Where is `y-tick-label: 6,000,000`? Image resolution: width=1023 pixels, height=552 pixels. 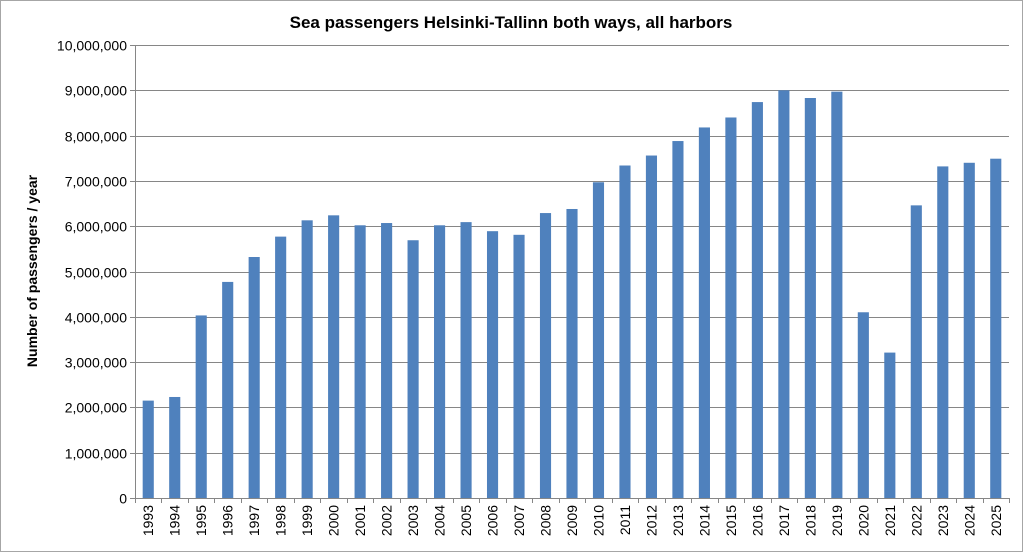 y-tick-label: 6,000,000 is located at coordinates (96, 227).